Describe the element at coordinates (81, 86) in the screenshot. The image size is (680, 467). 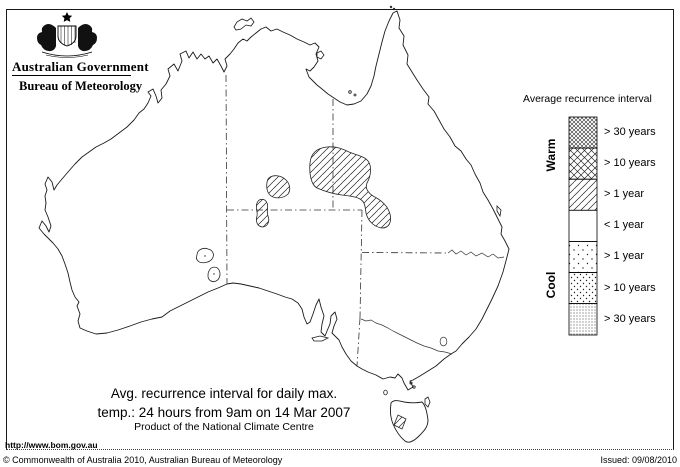
I see `bureau-of-meteorology-label: Bureau of Meteorology` at that location.